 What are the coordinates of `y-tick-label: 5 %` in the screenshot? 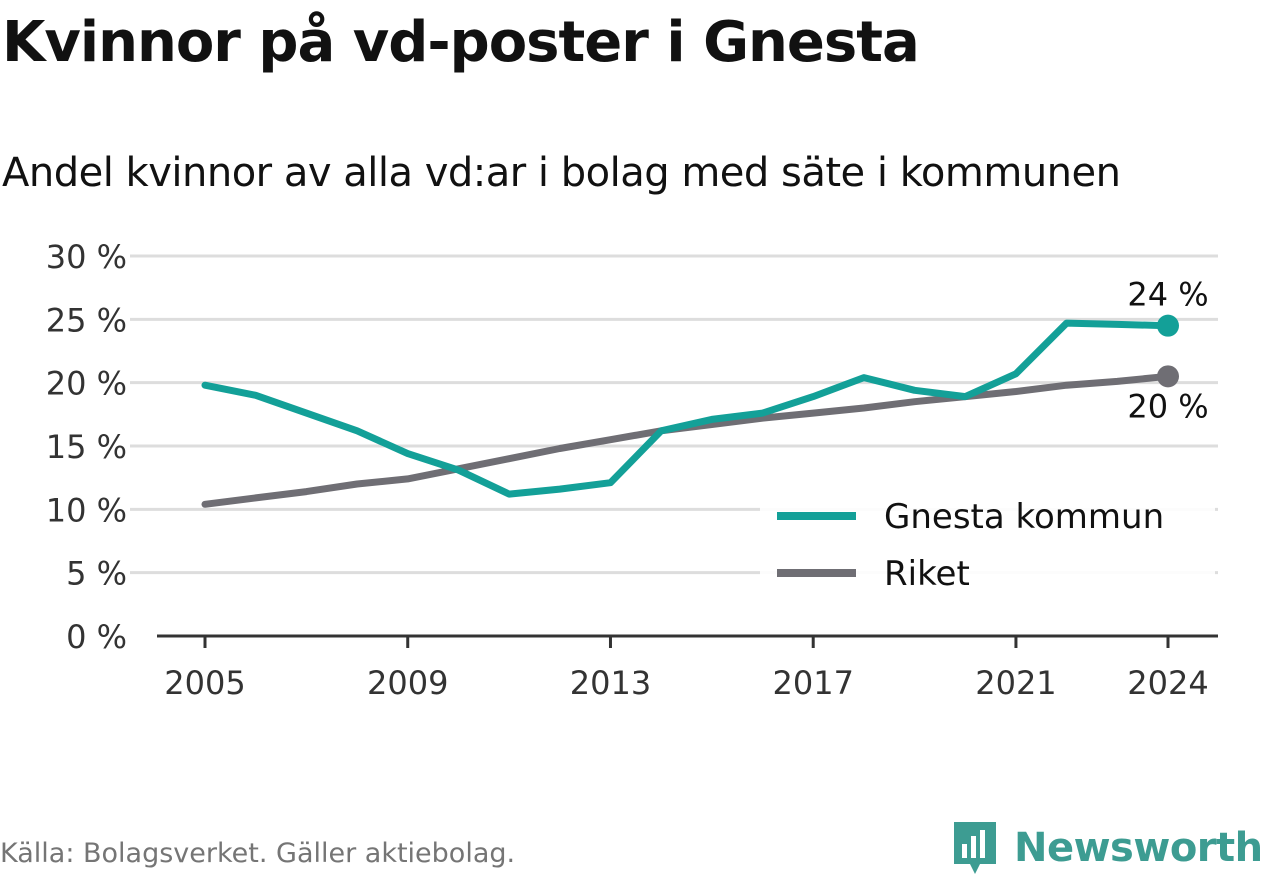 It's located at (96, 574).